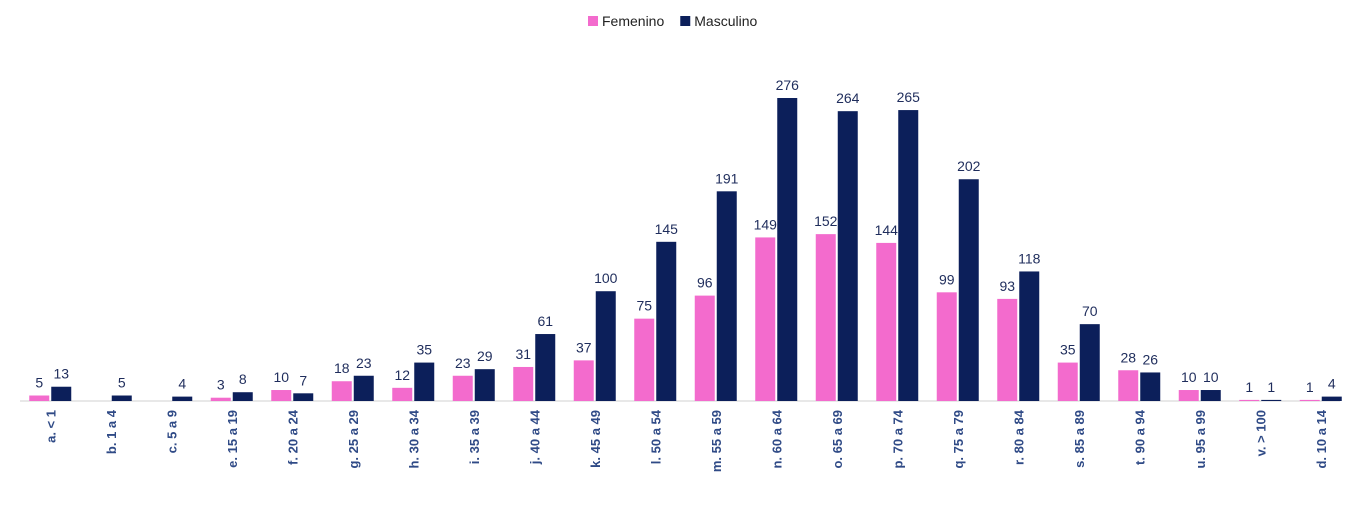 This screenshot has height=510, width=1345. I want to click on value-label: 75, so click(644, 306).